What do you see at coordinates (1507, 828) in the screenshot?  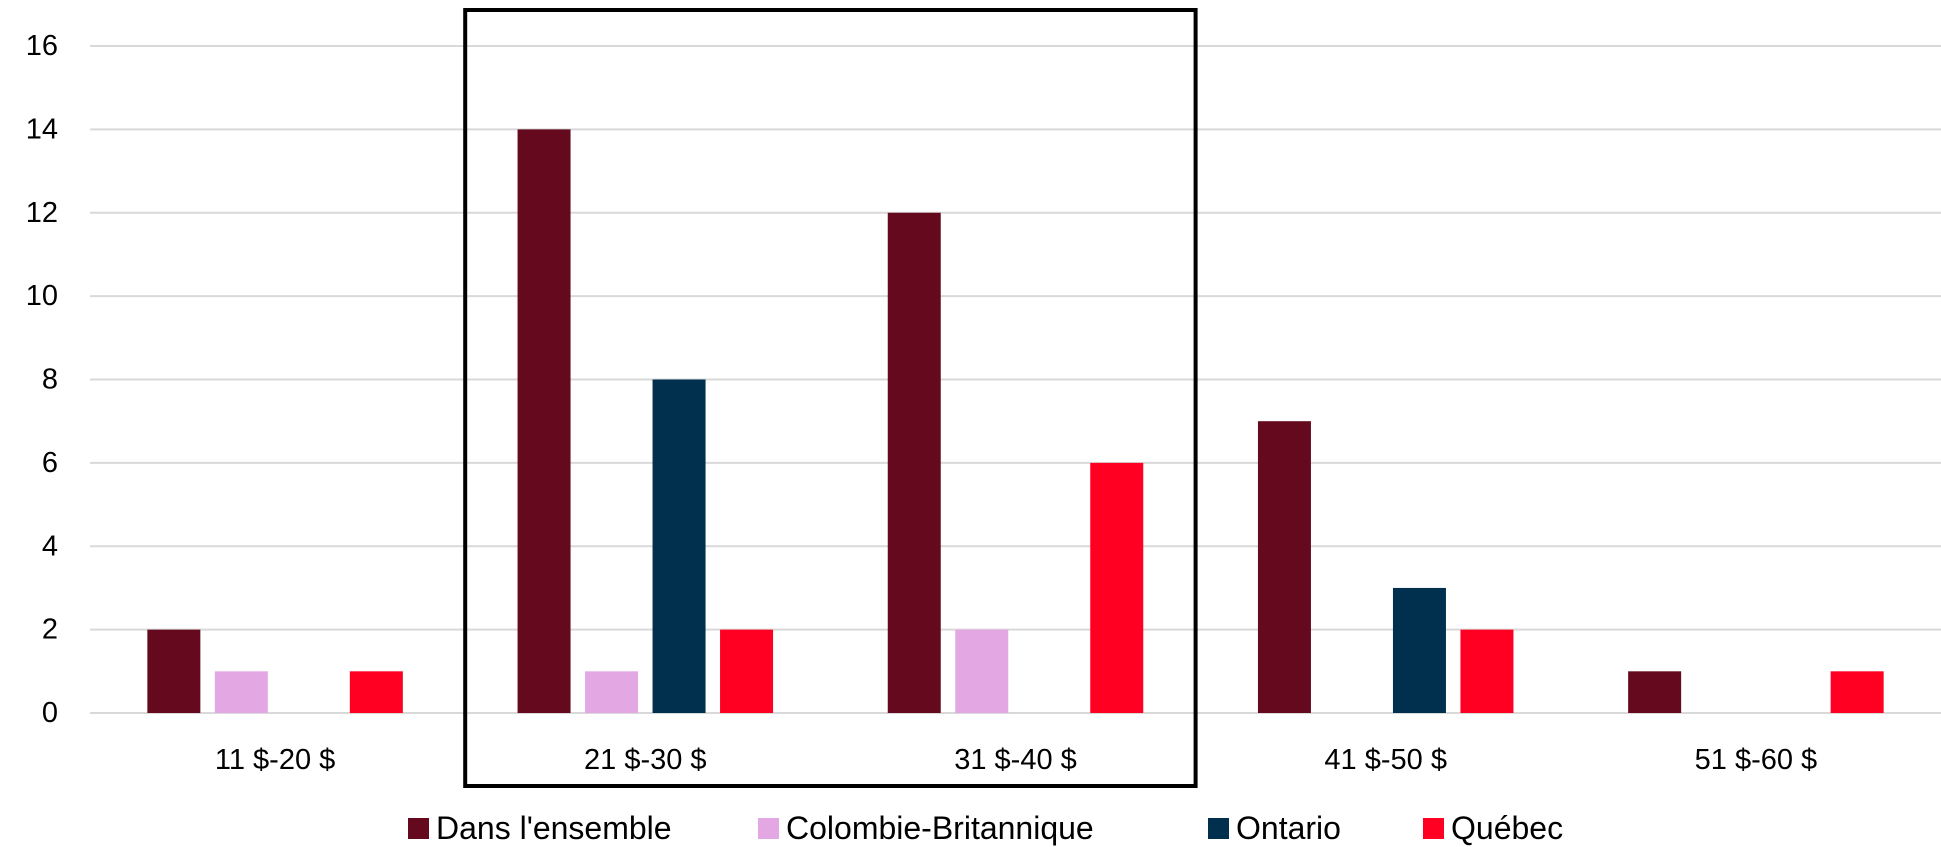 I see `legend-label-3: Québec` at bounding box center [1507, 828].